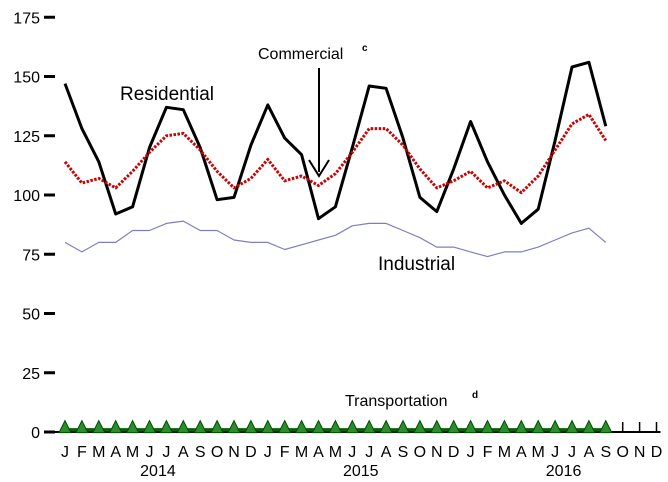 The image size is (668, 482). What do you see at coordinates (115, 452) in the screenshot?
I see `x-tick-label-3: A` at bounding box center [115, 452].